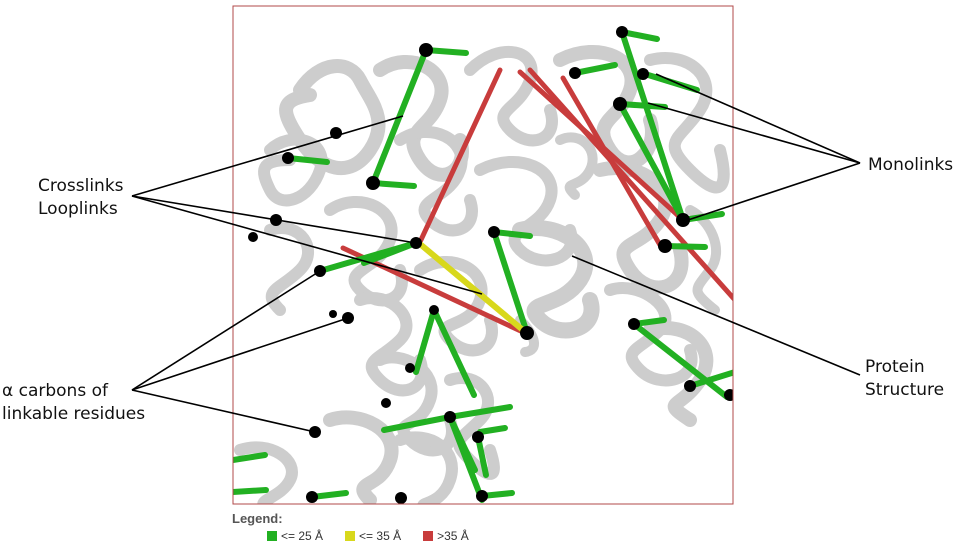  I want to click on label-alpha-carbons: α carbons of linkable residues, so click(73, 403).